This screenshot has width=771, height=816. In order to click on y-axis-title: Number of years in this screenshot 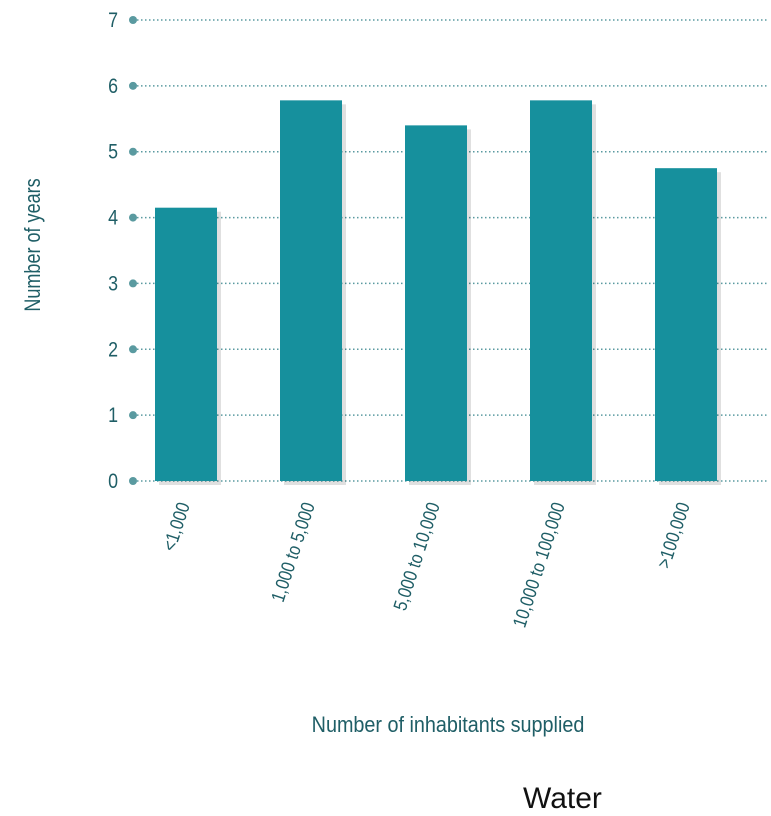, I will do `click(33, 244)`.